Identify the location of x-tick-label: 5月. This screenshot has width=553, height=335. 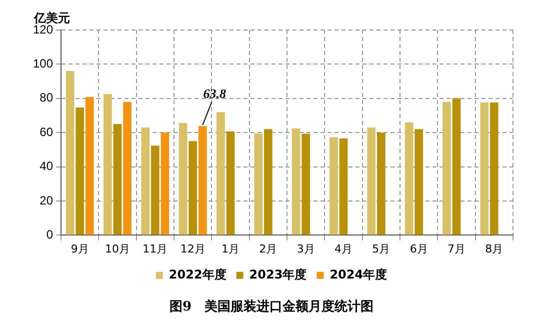
(381, 249).